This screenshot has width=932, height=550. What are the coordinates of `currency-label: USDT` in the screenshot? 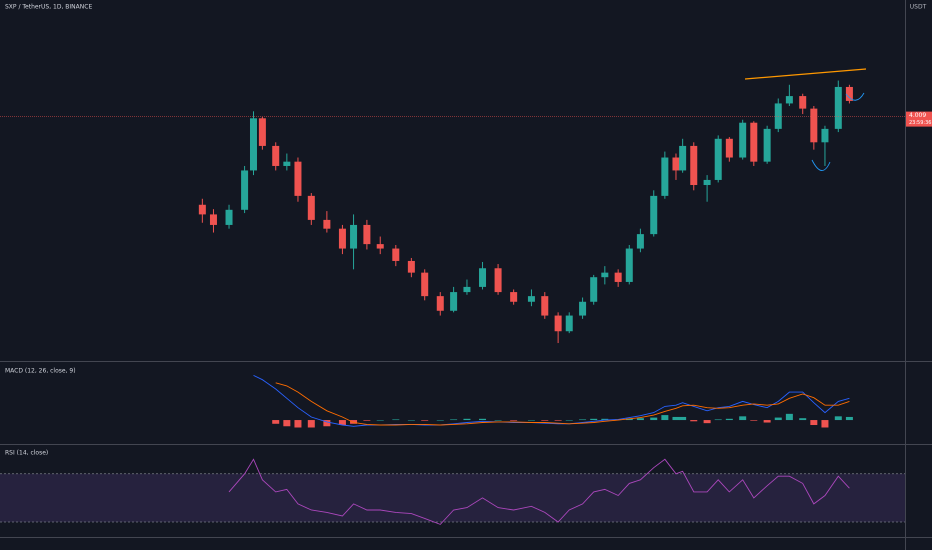 It's located at (918, 7).